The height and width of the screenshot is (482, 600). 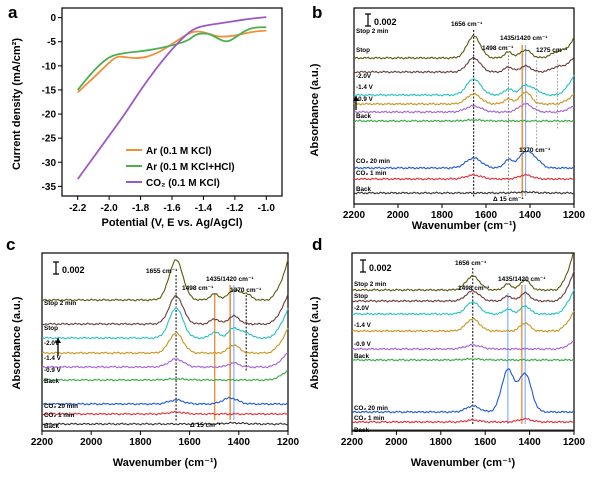 I want to click on y-tick-label-a: -10, so click(x=49, y=66).